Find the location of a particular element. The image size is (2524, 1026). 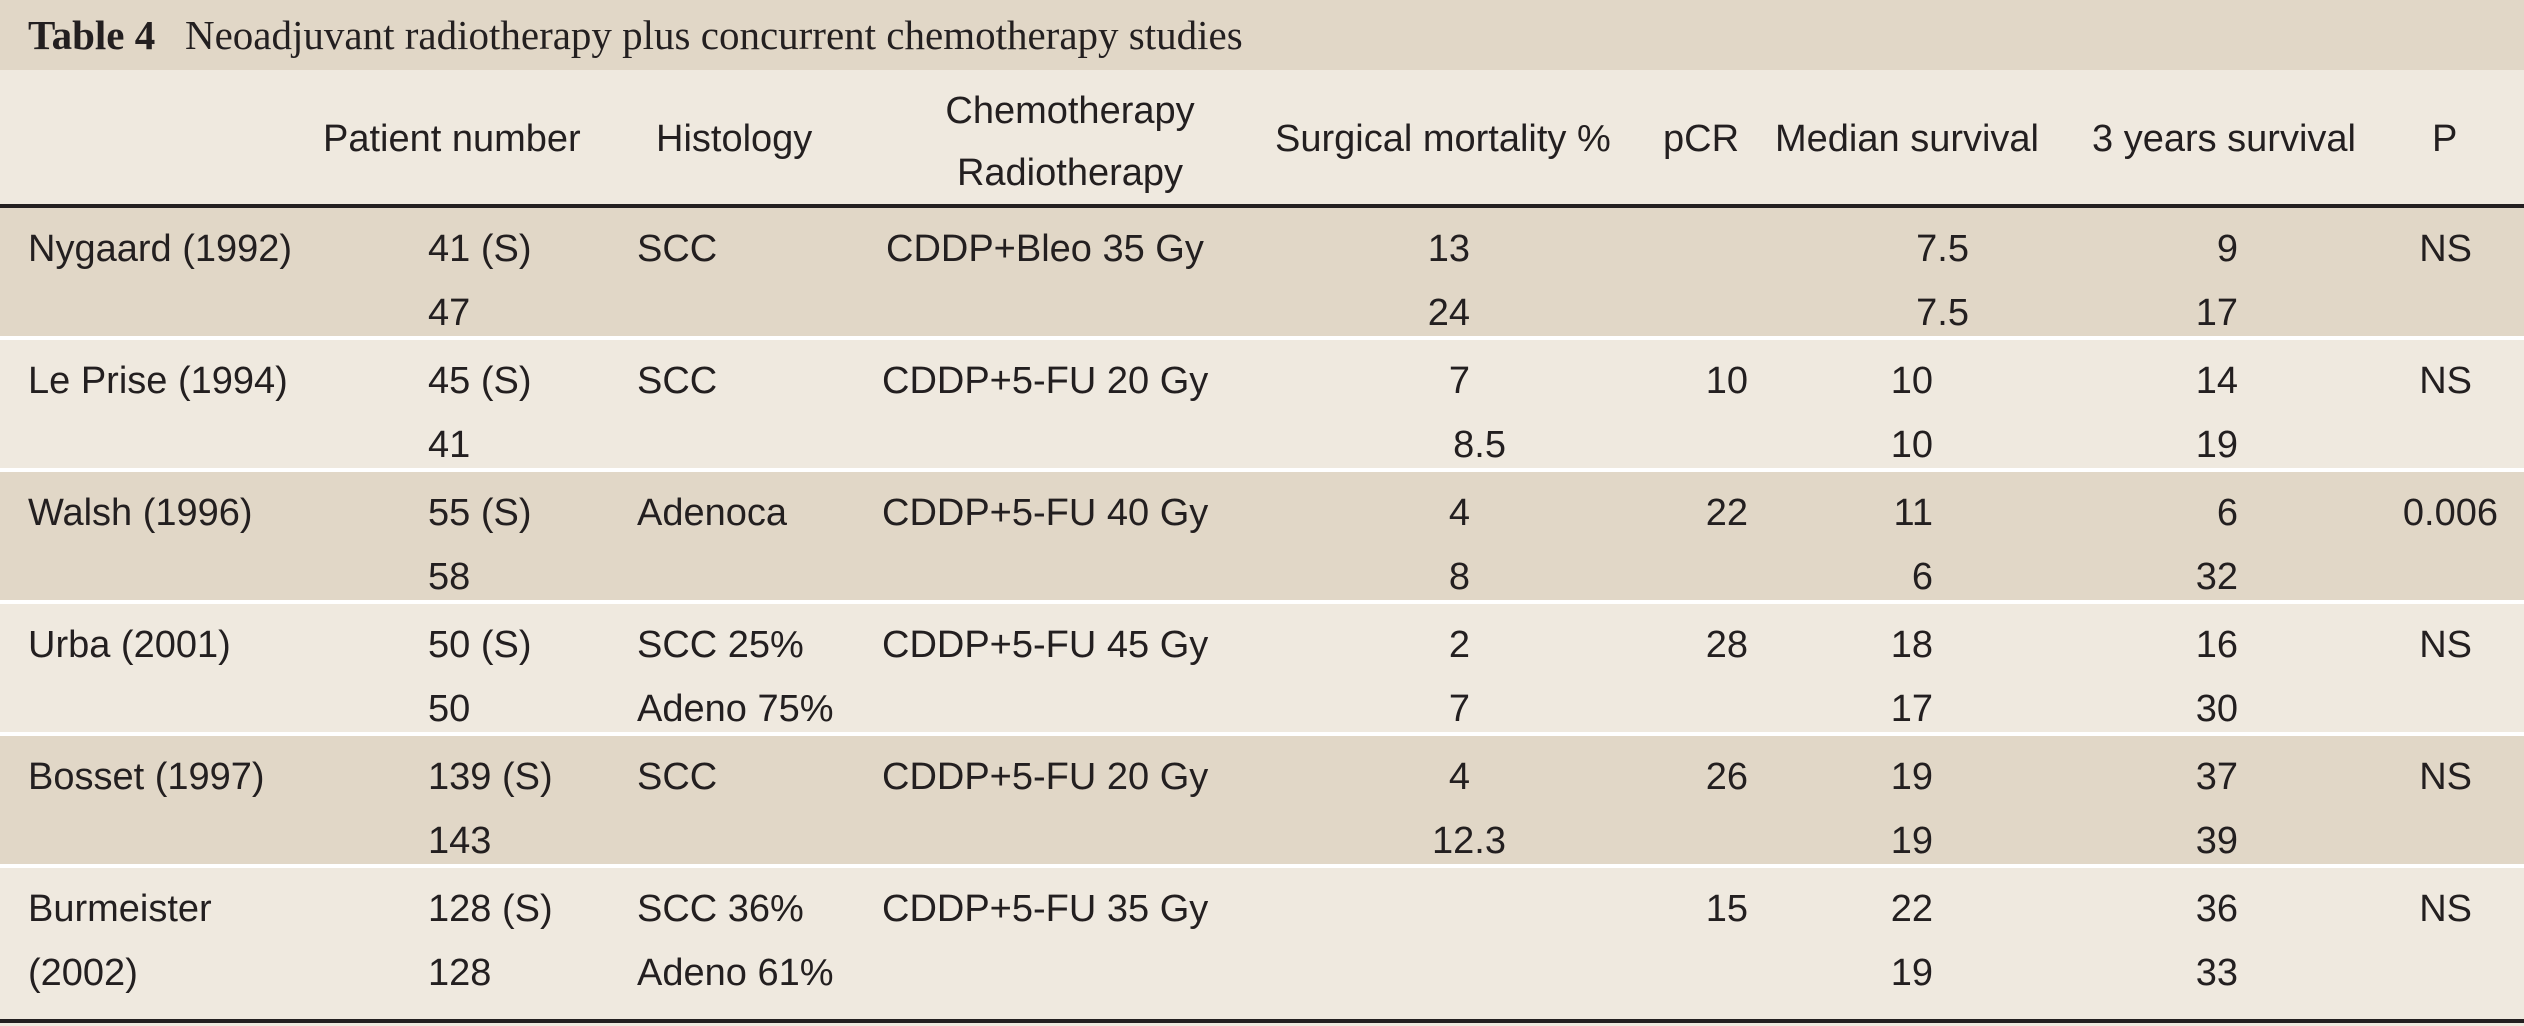

header-three-year-survival: 3 years survival is located at coordinates (2224, 139).